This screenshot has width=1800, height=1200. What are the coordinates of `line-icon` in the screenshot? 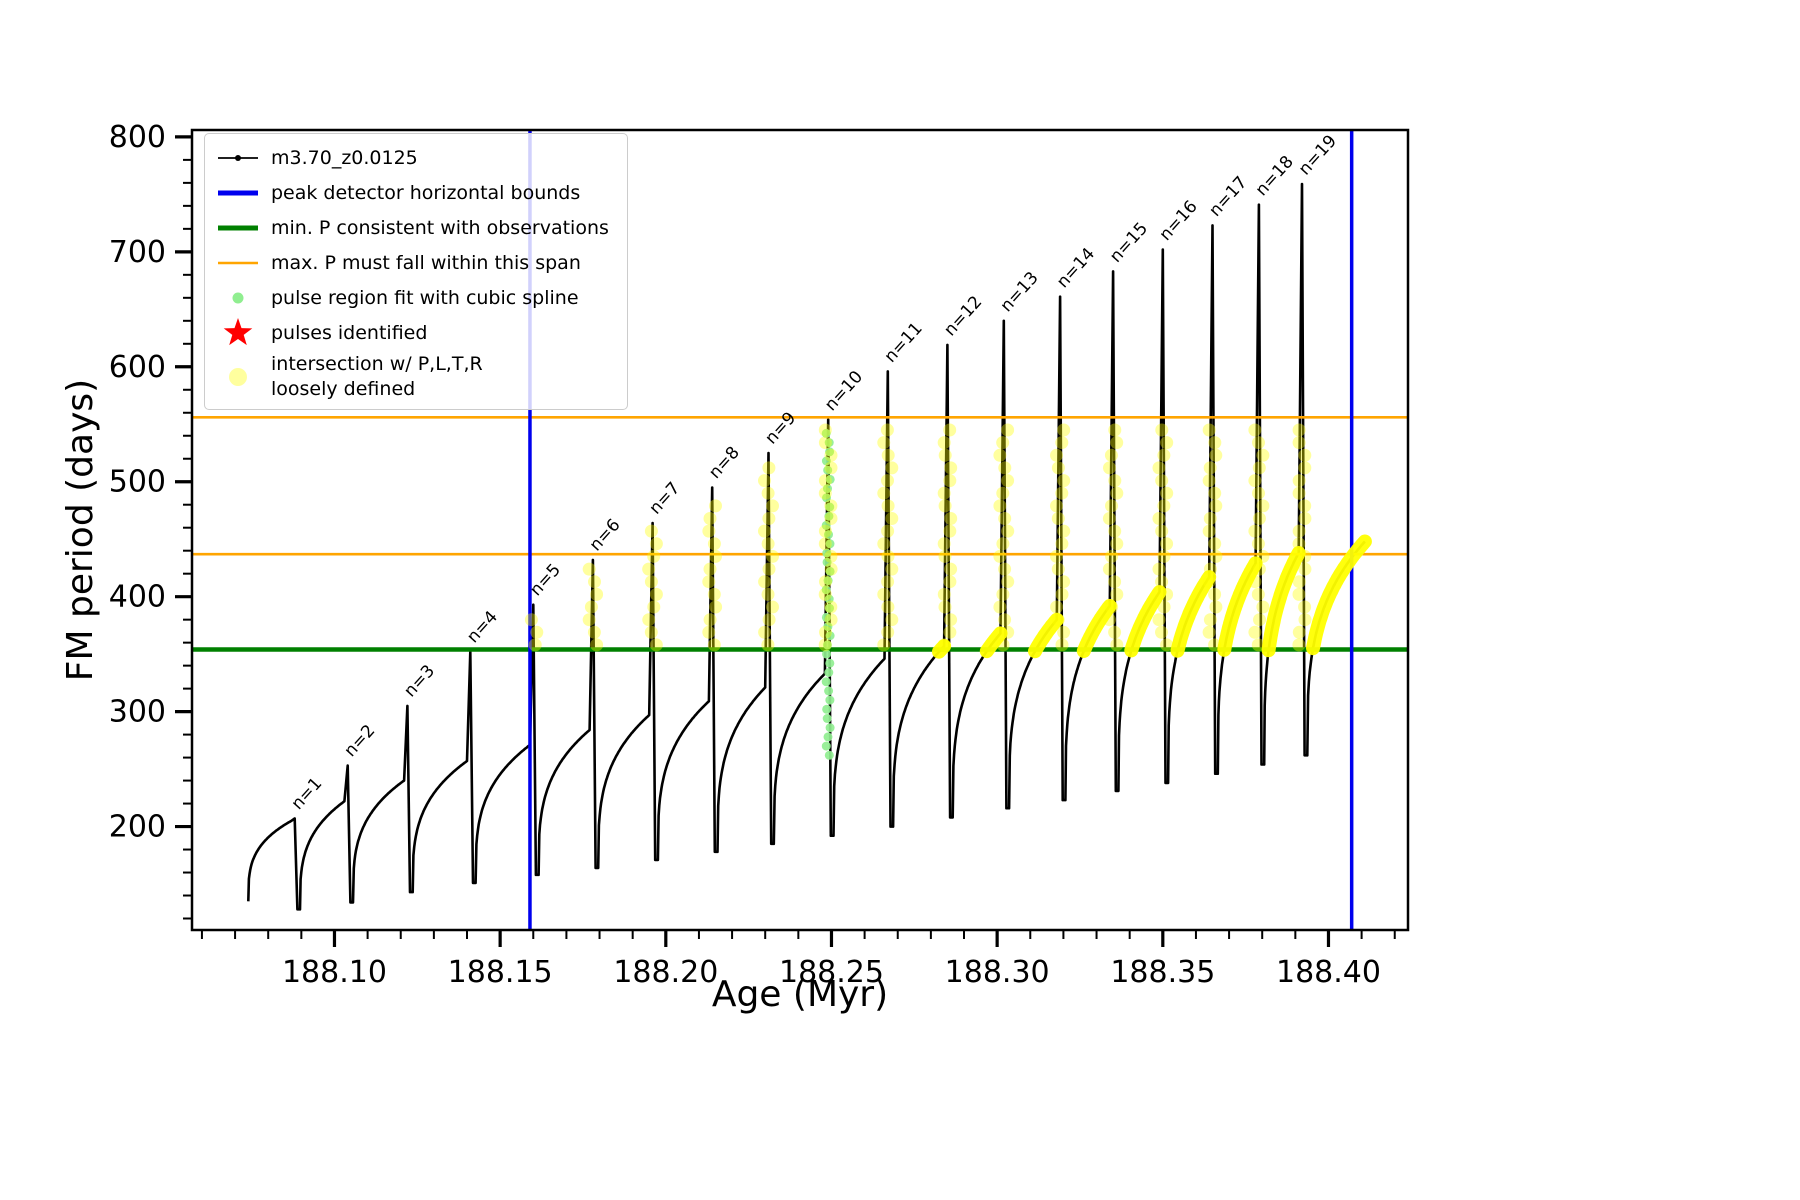 It's located at (238, 158).